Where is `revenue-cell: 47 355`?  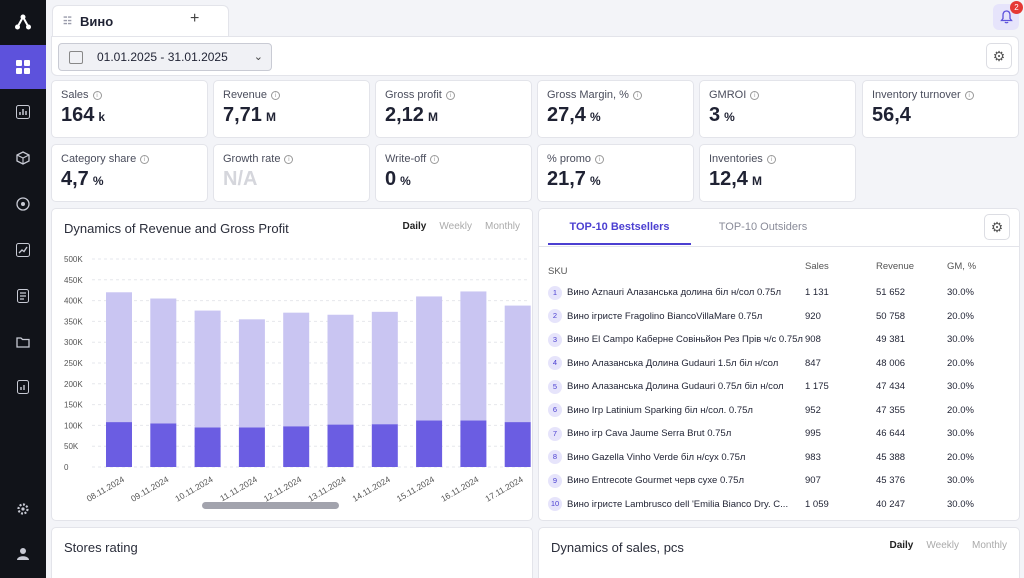 revenue-cell: 47 355 is located at coordinates (891, 410).